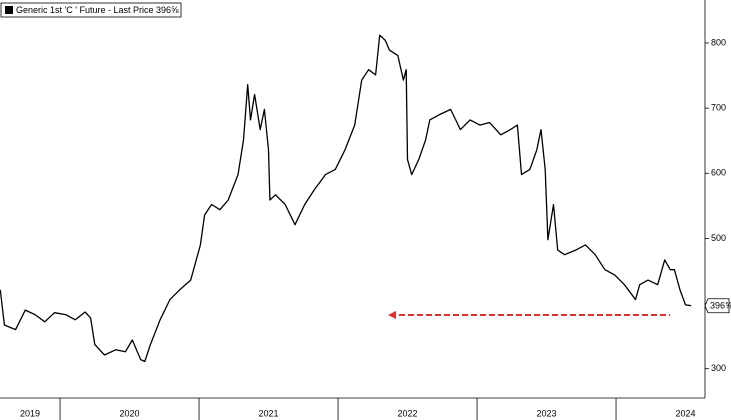  Describe the element at coordinates (718, 368) in the screenshot. I see `y-tick-label: 300` at that location.